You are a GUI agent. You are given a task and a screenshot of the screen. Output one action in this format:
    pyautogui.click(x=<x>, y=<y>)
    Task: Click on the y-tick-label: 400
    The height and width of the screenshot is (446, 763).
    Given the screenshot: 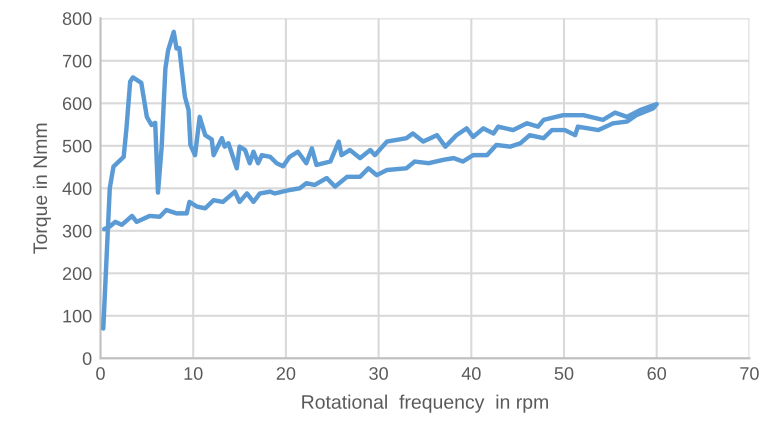 What is the action you would take?
    pyautogui.click(x=77, y=189)
    